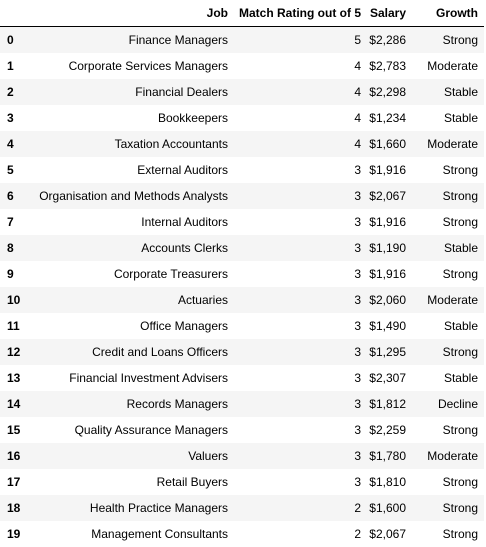  Describe the element at coordinates (242, 247) in the screenshot. I see `table-row: 8 Accounts Clerks 3 $1,190 Stable` at that location.